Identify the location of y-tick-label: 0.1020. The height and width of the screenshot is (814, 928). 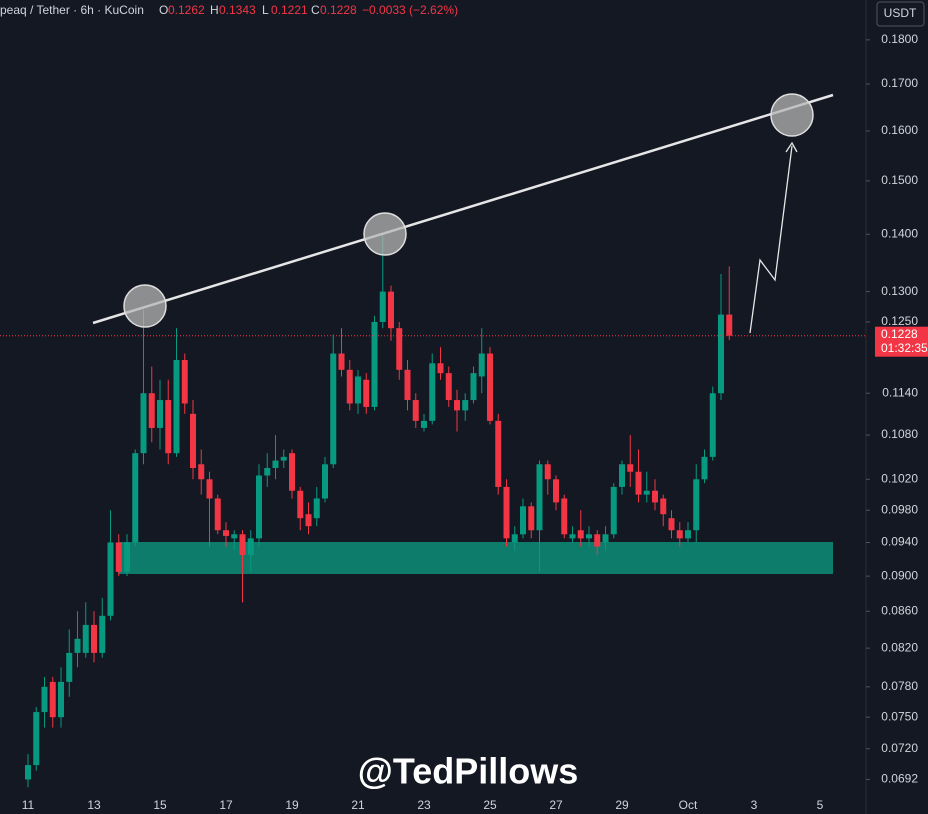
(899, 478).